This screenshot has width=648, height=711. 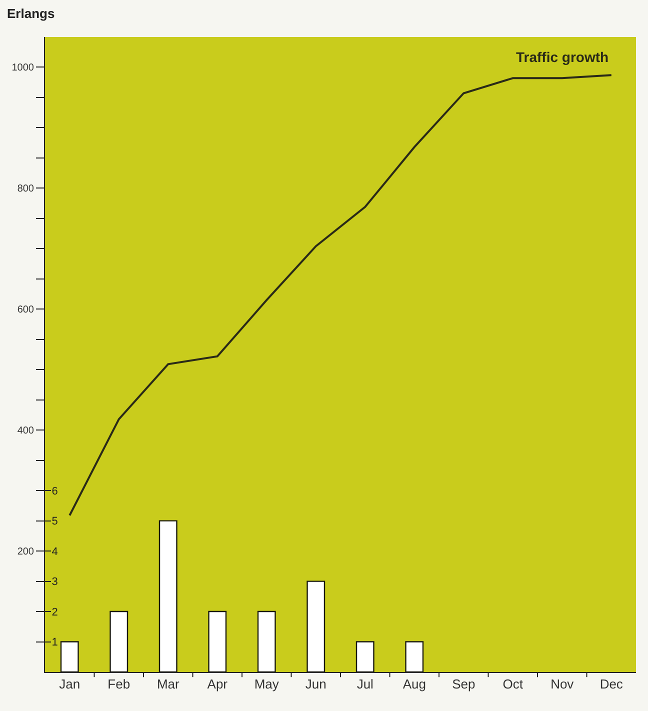 What do you see at coordinates (25, 431) in the screenshot?
I see `y-tick-label: 400` at bounding box center [25, 431].